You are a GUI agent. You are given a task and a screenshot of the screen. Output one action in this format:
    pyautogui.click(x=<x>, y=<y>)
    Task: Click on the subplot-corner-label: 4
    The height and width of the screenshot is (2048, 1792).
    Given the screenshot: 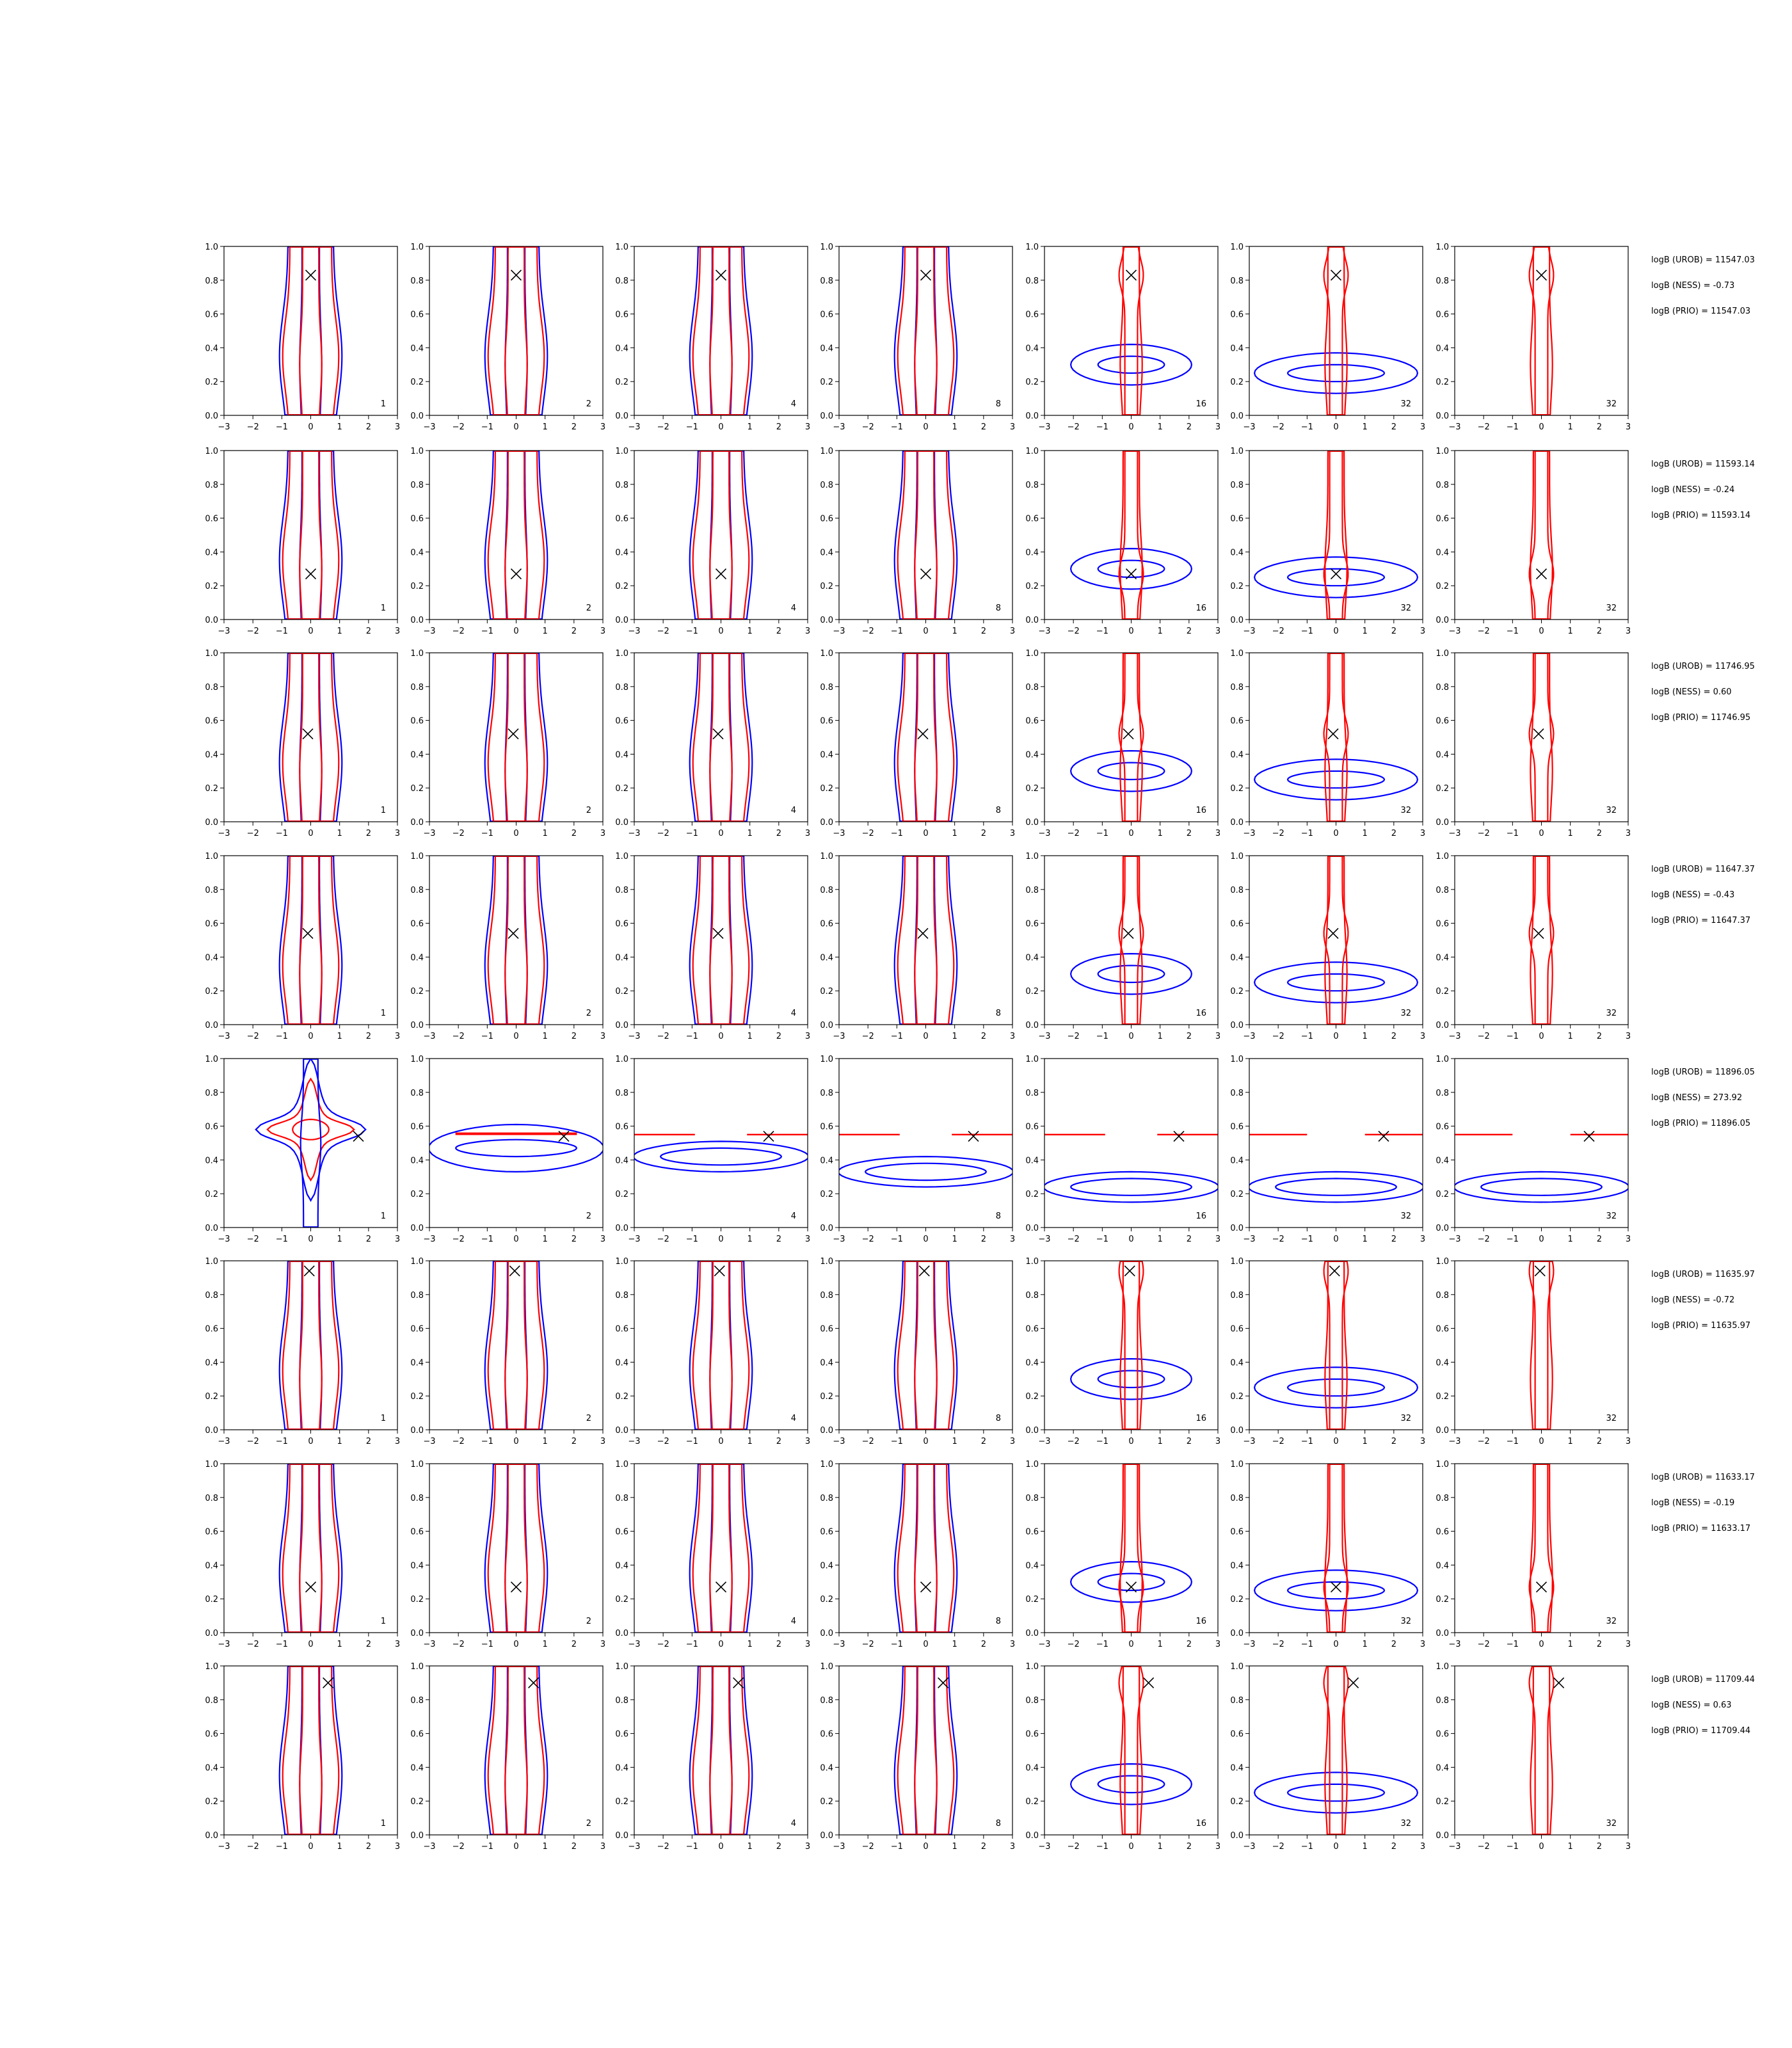 What is the action you would take?
    pyautogui.click(x=793, y=1621)
    